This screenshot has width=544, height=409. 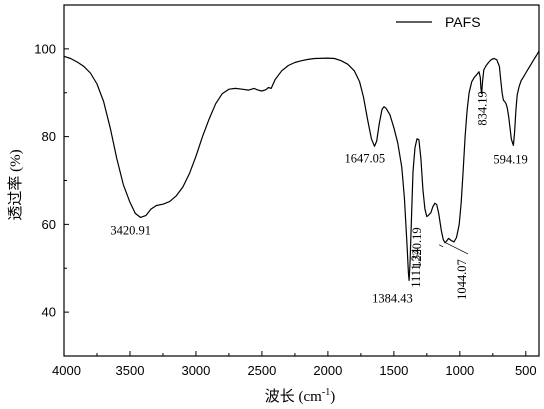 What do you see at coordinates (49, 312) in the screenshot?
I see `y-tick-label: 40` at bounding box center [49, 312].